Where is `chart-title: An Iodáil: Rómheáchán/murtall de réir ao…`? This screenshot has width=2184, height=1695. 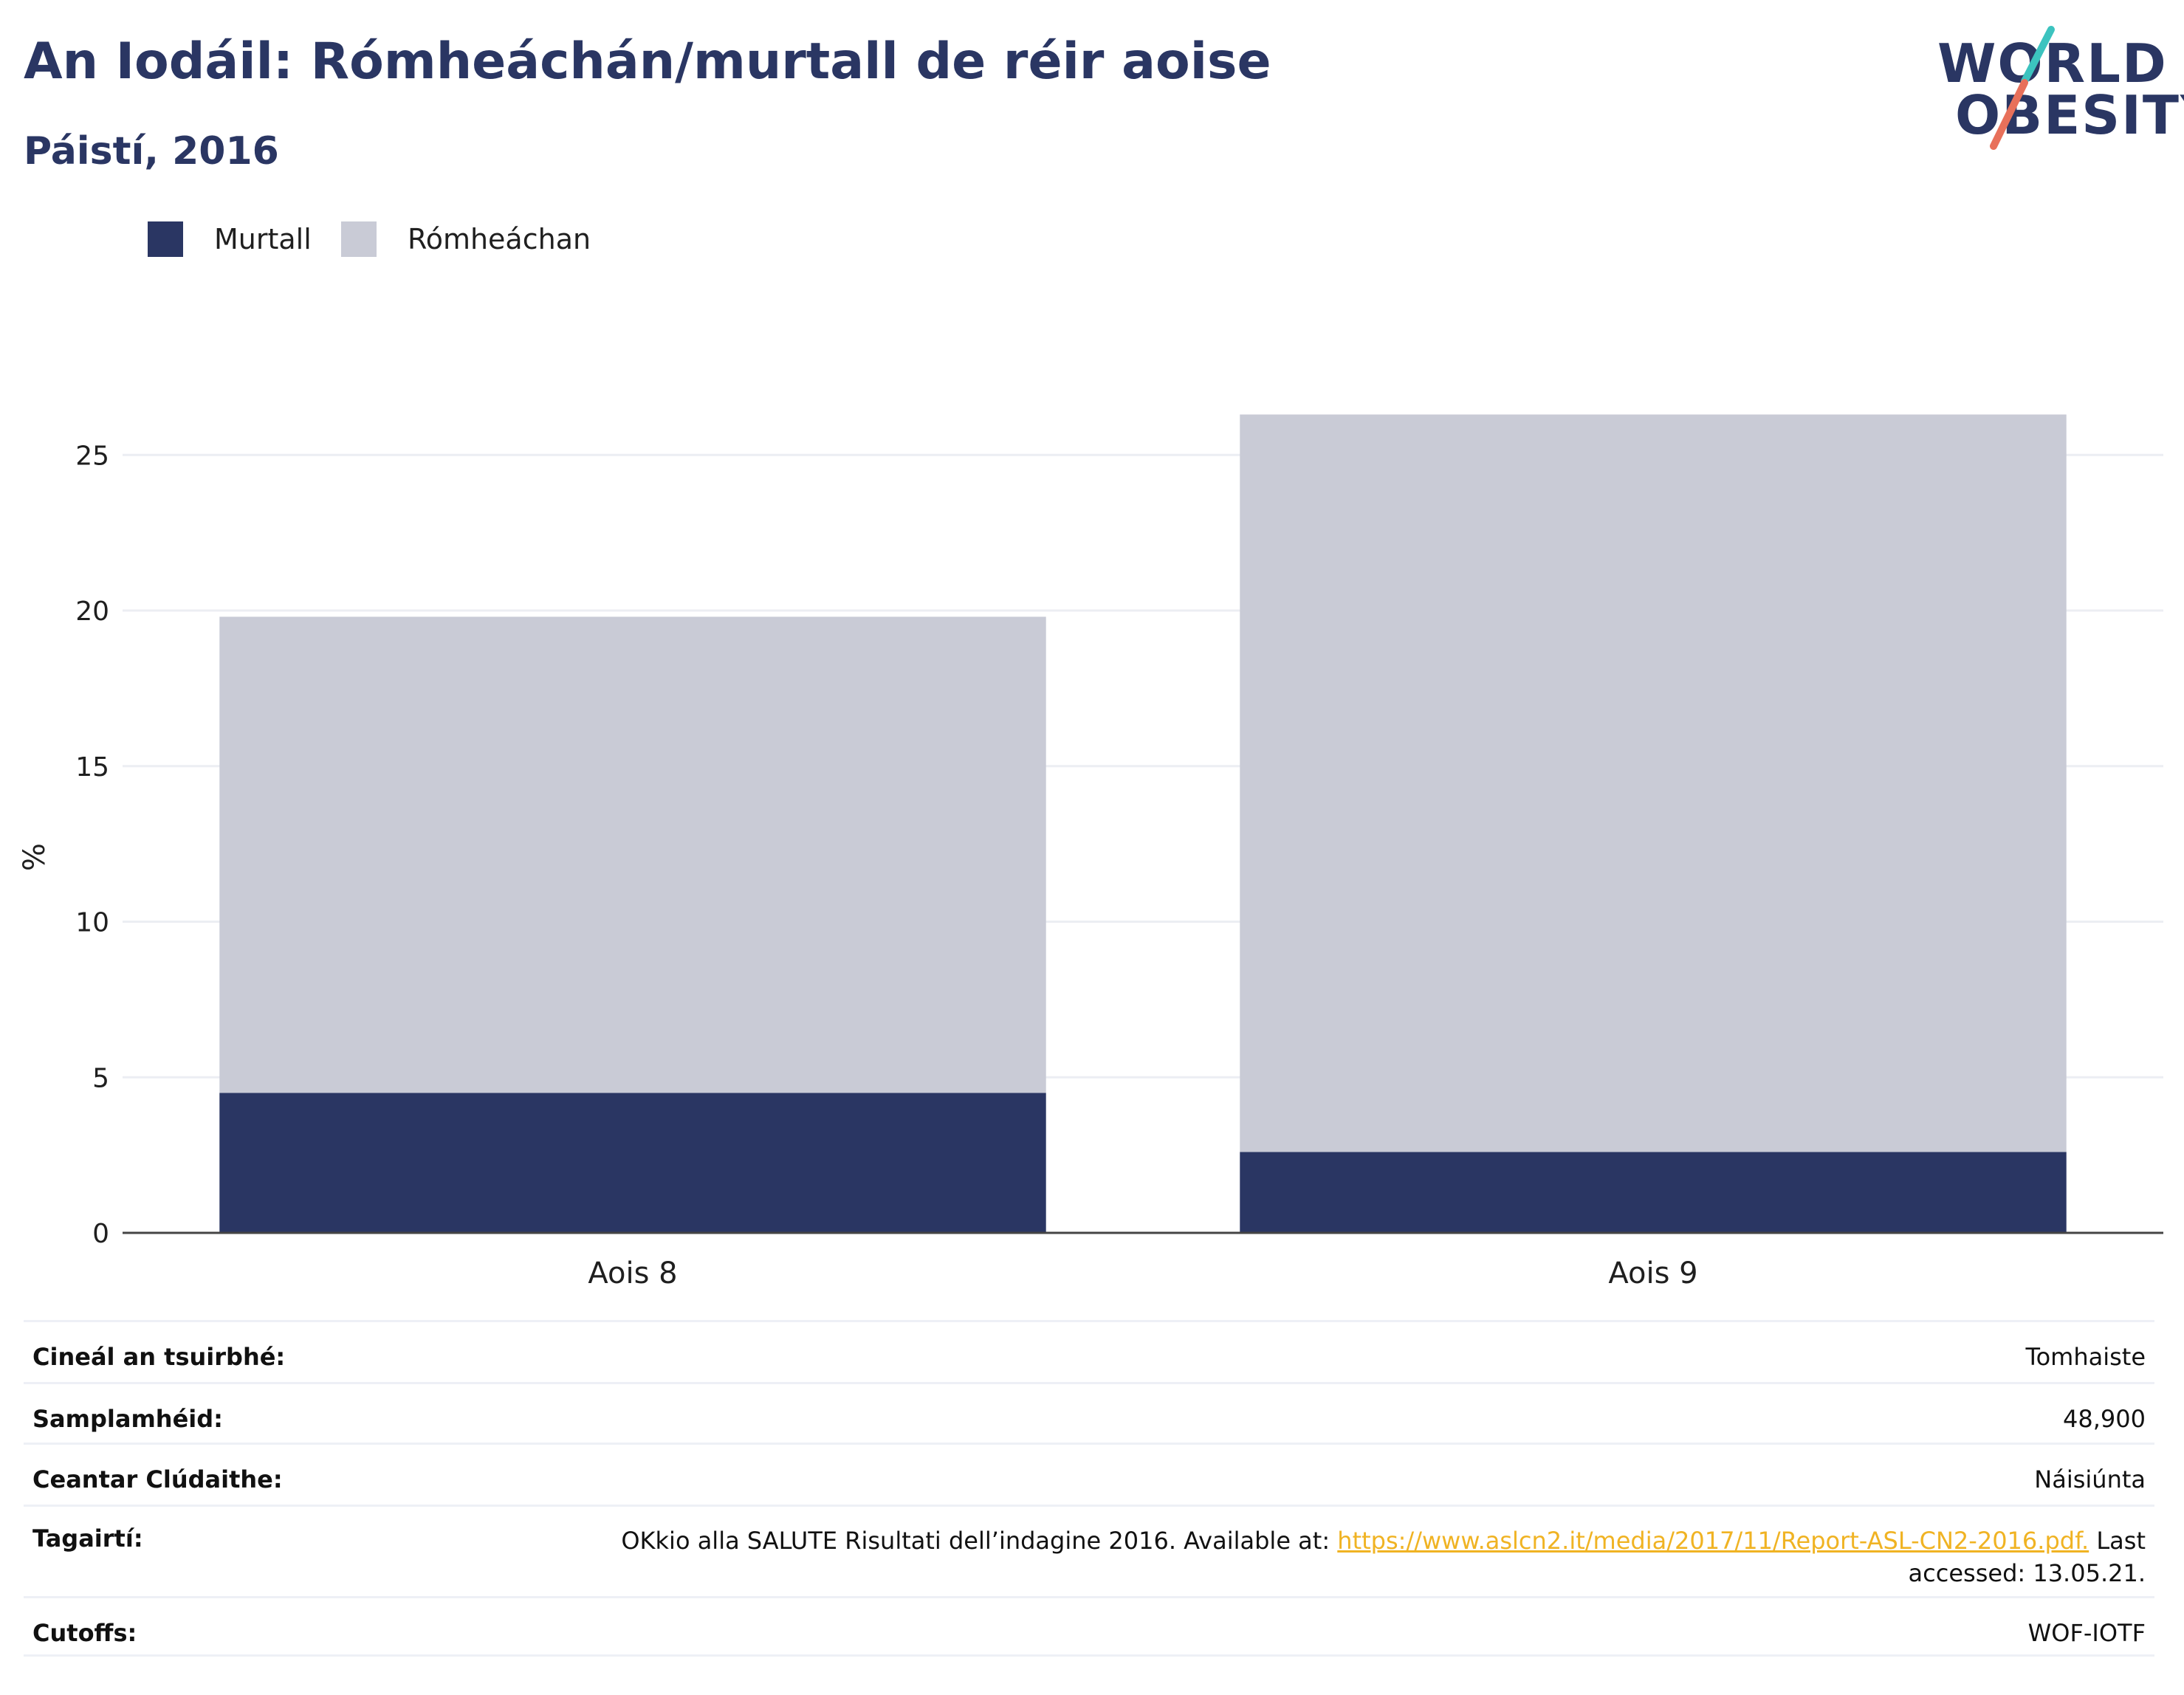 chart-title: An Iodáil: Rómheáchán/murtall de réir ao… is located at coordinates (648, 62).